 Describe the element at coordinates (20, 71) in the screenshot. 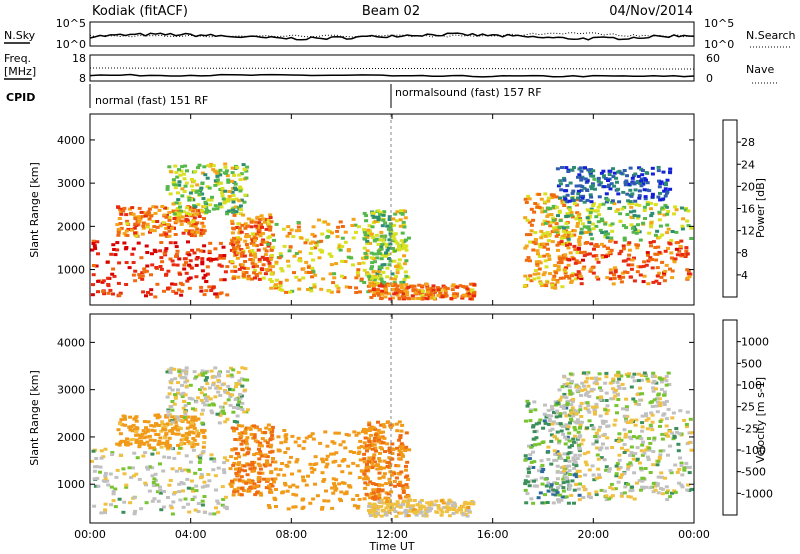

I see `freq-label-2: [MHz]` at that location.